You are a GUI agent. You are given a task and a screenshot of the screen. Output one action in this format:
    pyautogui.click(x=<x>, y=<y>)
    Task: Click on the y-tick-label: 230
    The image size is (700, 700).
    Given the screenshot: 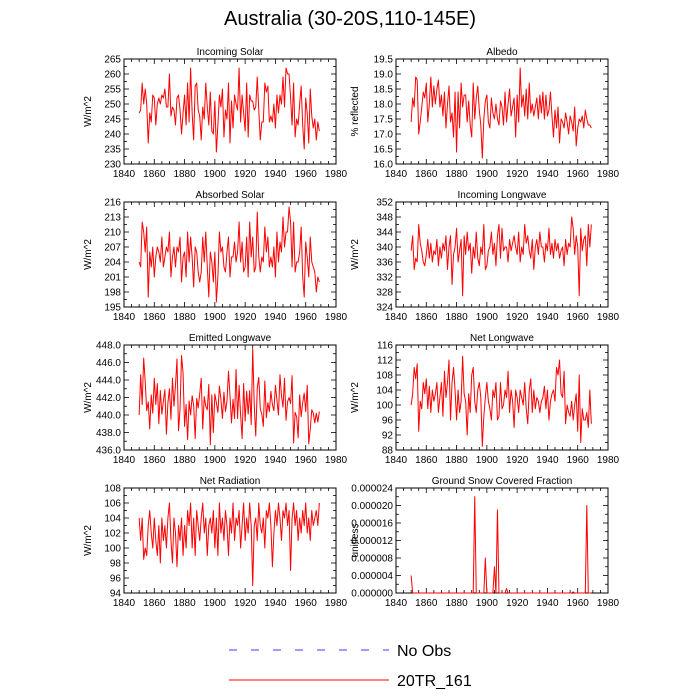 What is the action you would take?
    pyautogui.click(x=112, y=165)
    